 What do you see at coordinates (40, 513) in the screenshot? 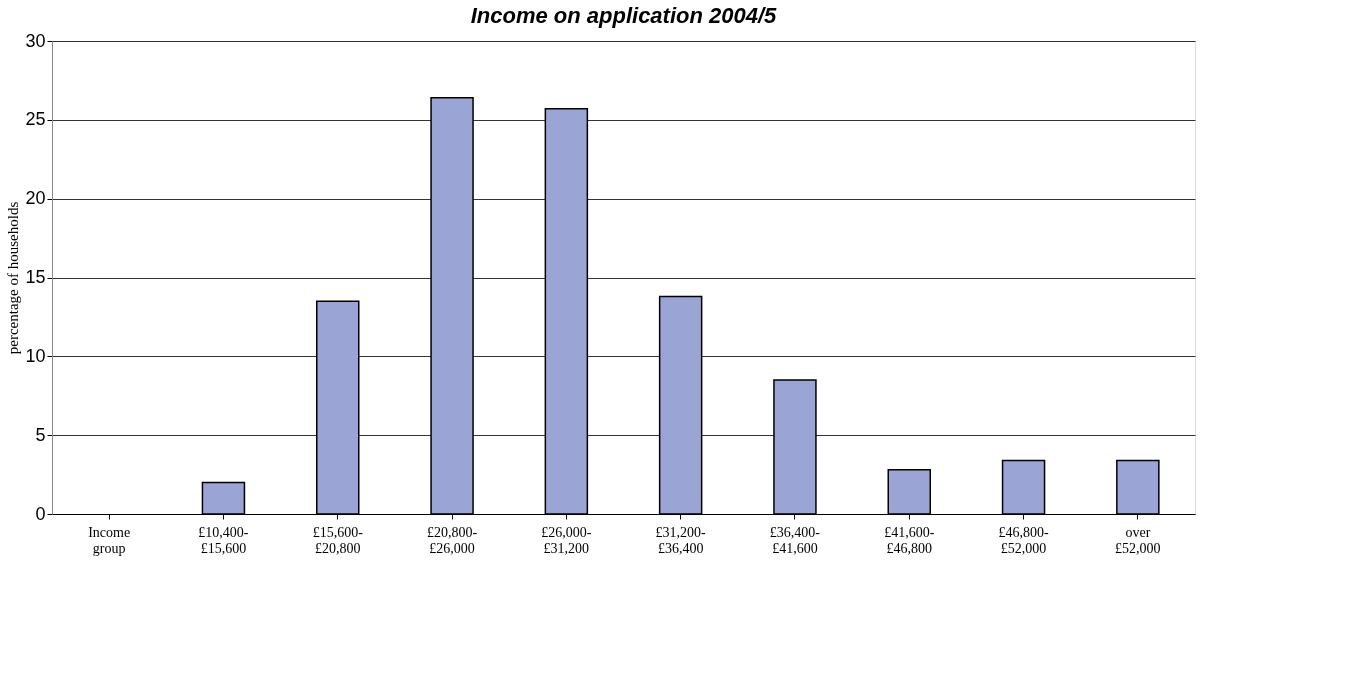
I see `y-tick-label: 0` at bounding box center [40, 513].